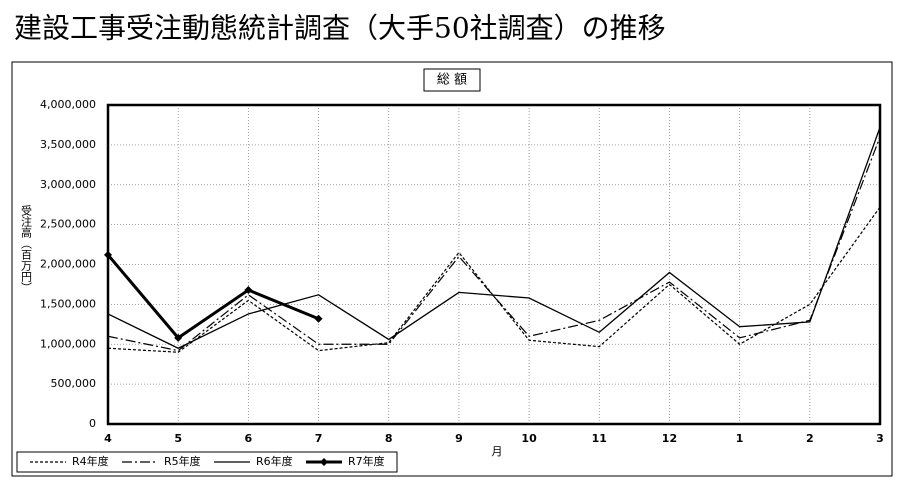 The image size is (903, 480). Describe the element at coordinates (68, 184) in the screenshot. I see `y-tick-label: 3,000,000` at that location.